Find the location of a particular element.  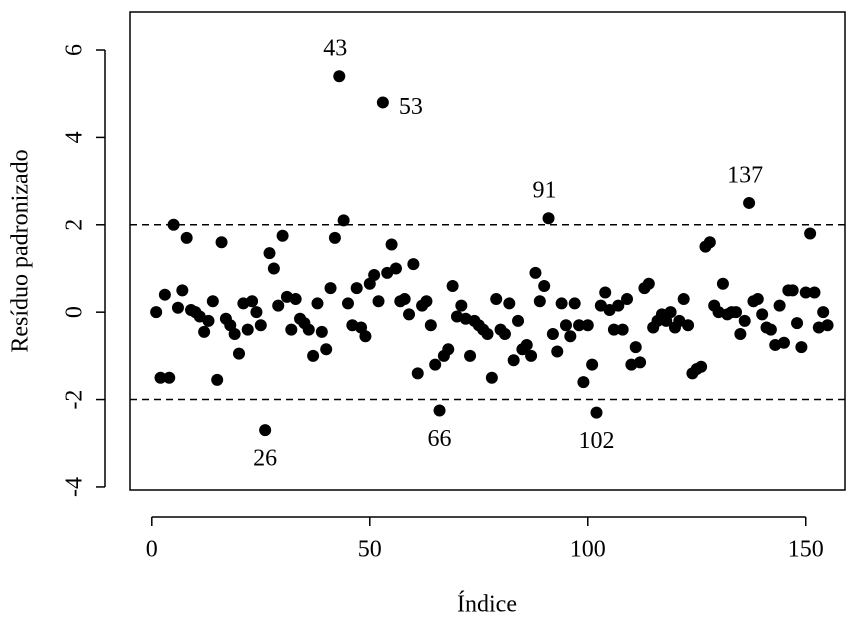

point-label: 43 is located at coordinates (335, 49).